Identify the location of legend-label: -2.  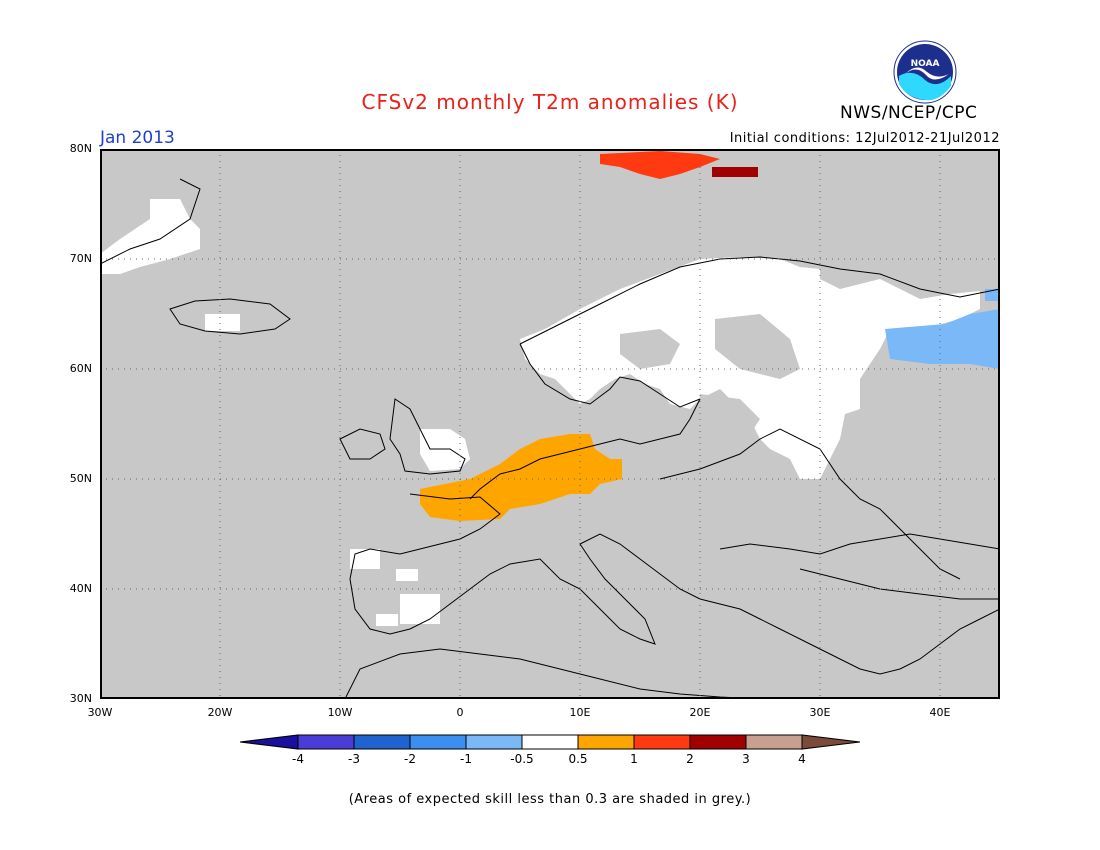
(410, 759).